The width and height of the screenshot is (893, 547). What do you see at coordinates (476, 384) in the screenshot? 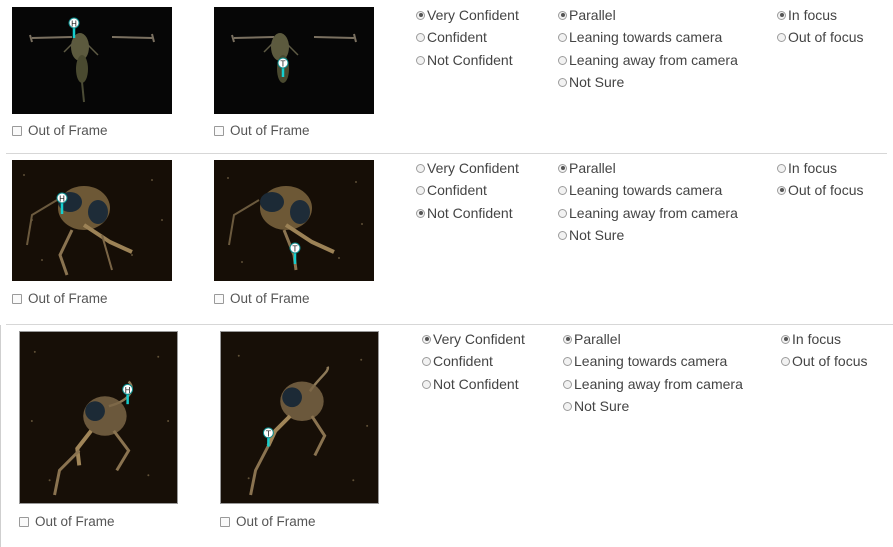
I see `radio-label: Not Confident` at bounding box center [476, 384].